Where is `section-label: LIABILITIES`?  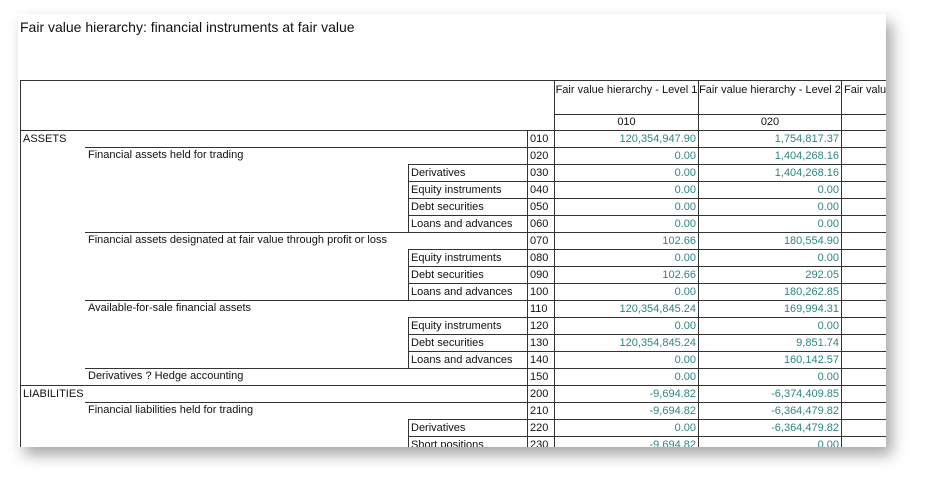
section-label: LIABILITIES is located at coordinates (273, 393).